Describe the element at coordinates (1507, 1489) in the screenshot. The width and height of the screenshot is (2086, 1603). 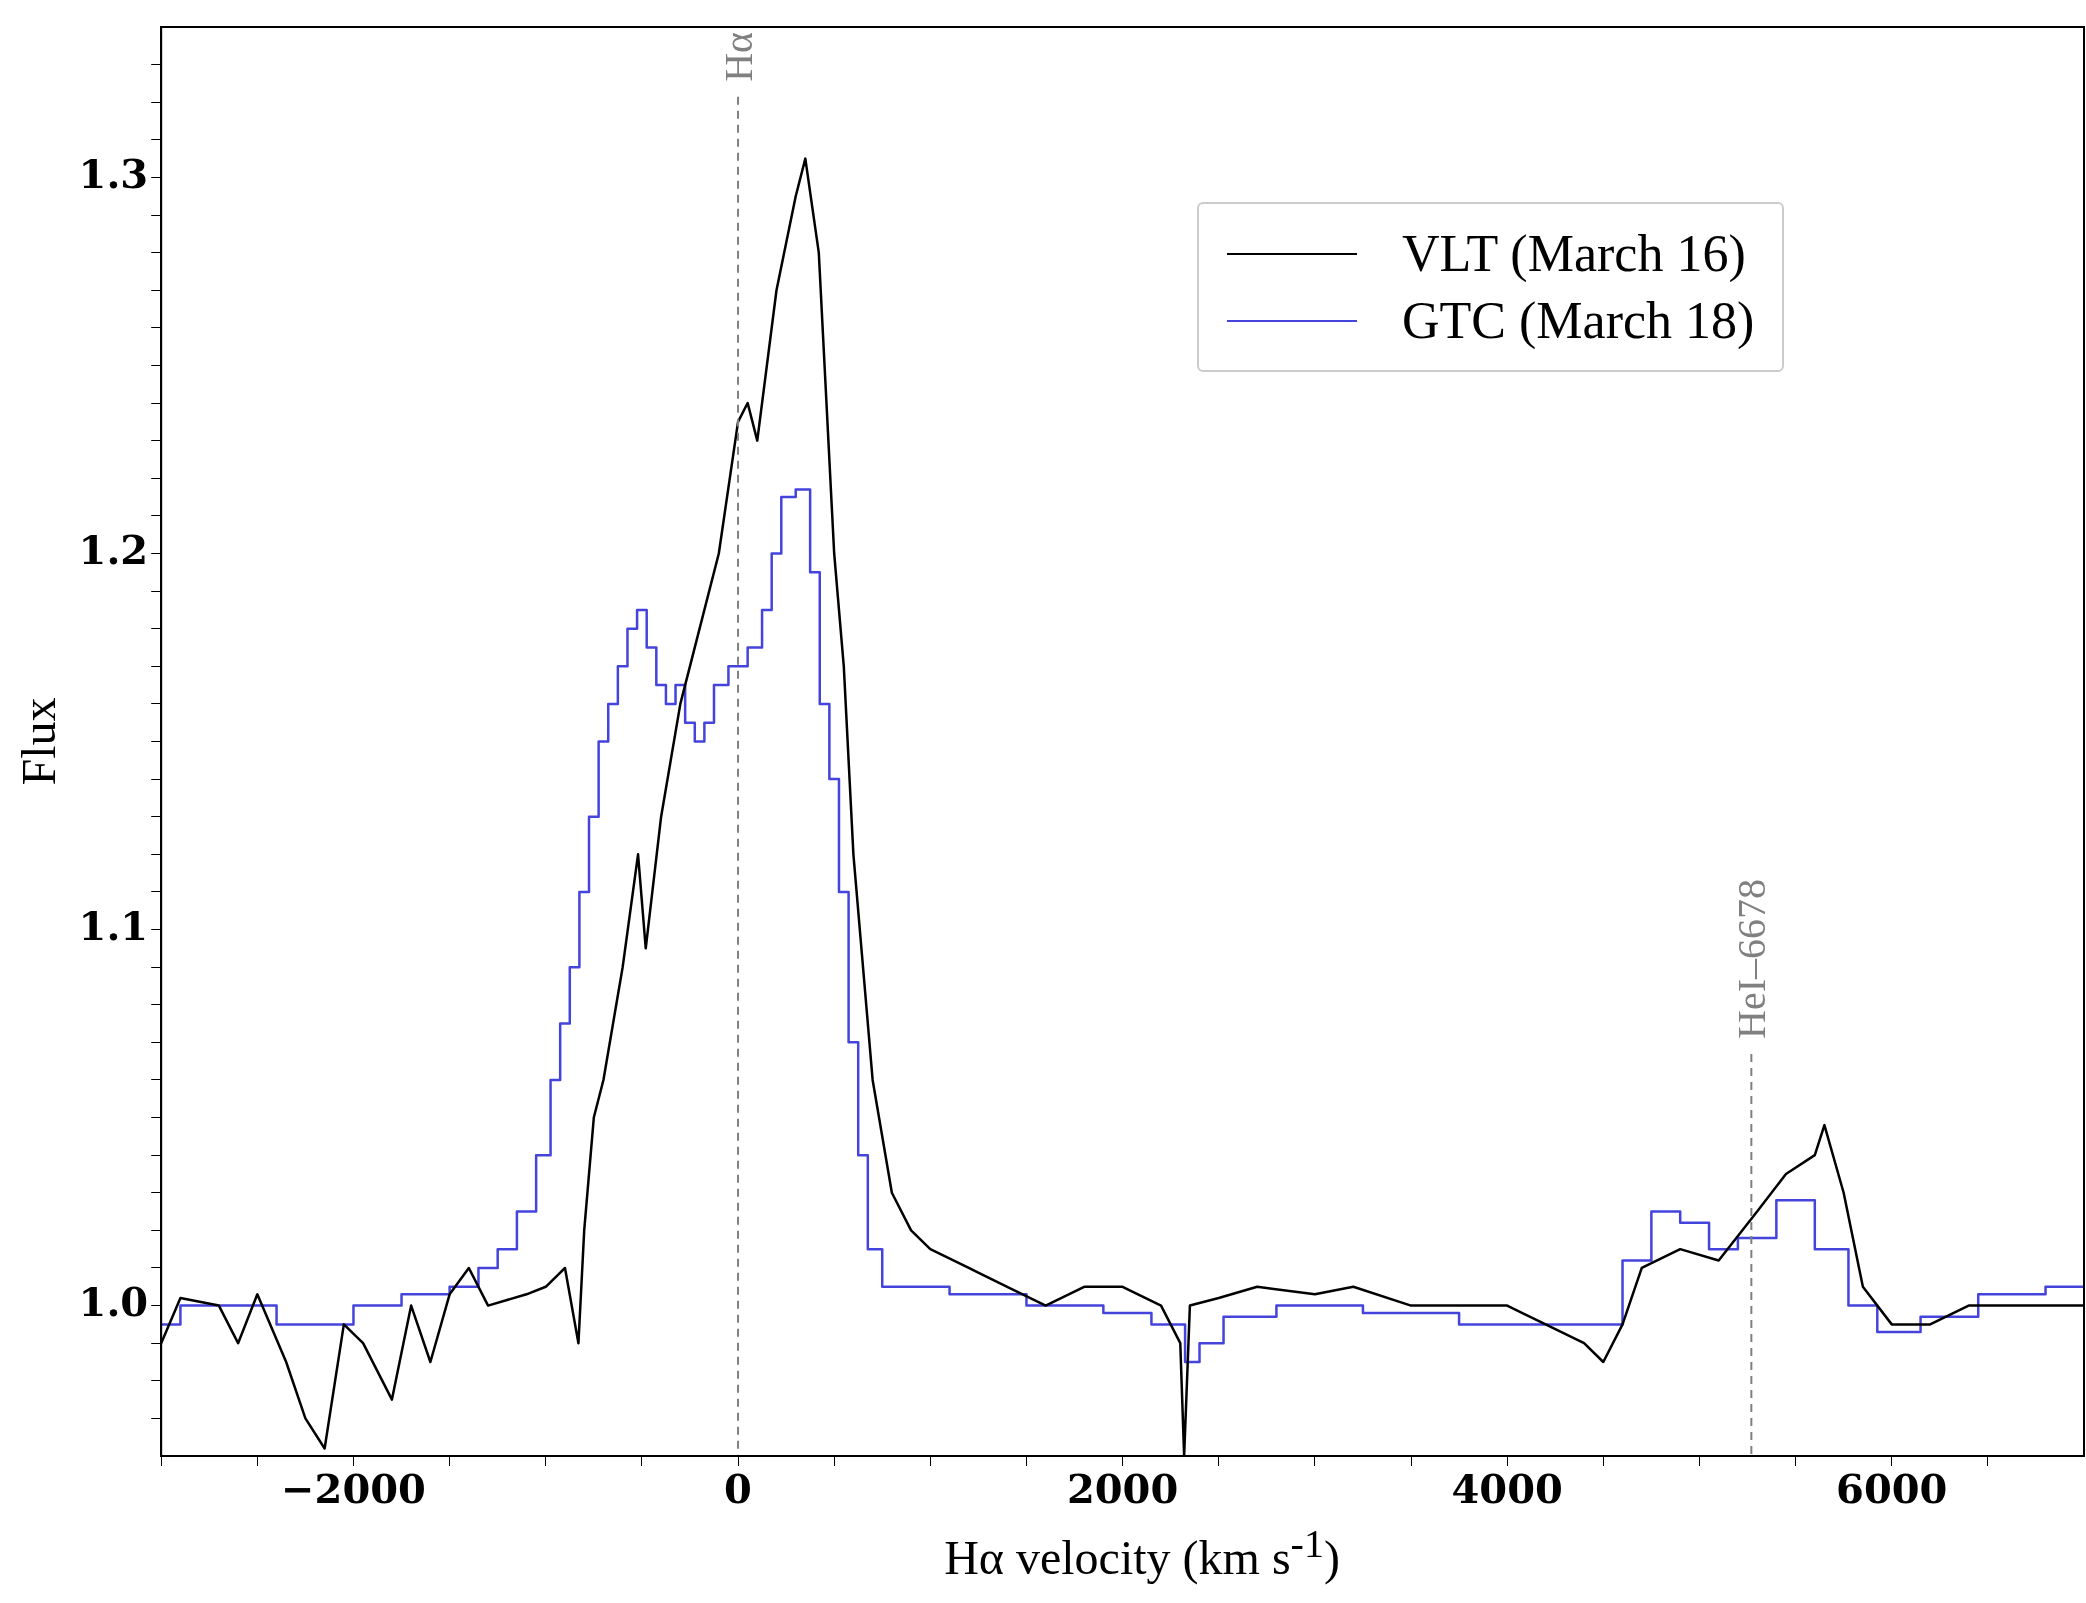
I see `x-tick-label: 4000` at that location.